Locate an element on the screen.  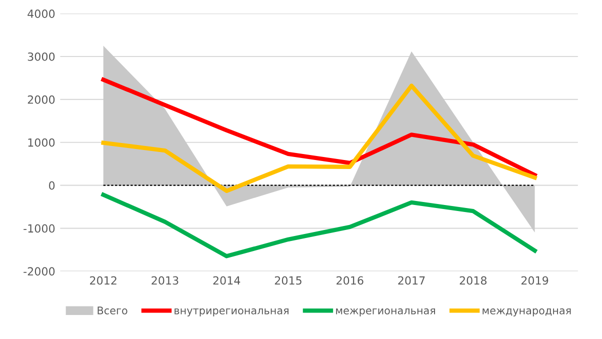
y-tick-label: 3000 is located at coordinates (41, 56).